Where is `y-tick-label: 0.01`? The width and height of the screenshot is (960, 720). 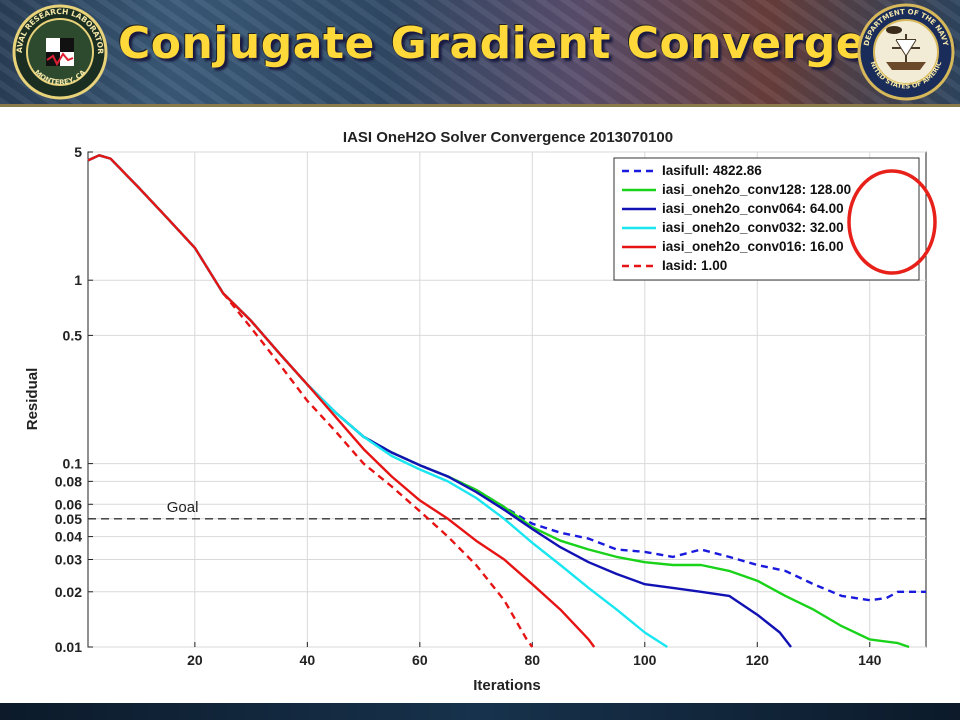 y-tick-label: 0.01 is located at coordinates (68, 647).